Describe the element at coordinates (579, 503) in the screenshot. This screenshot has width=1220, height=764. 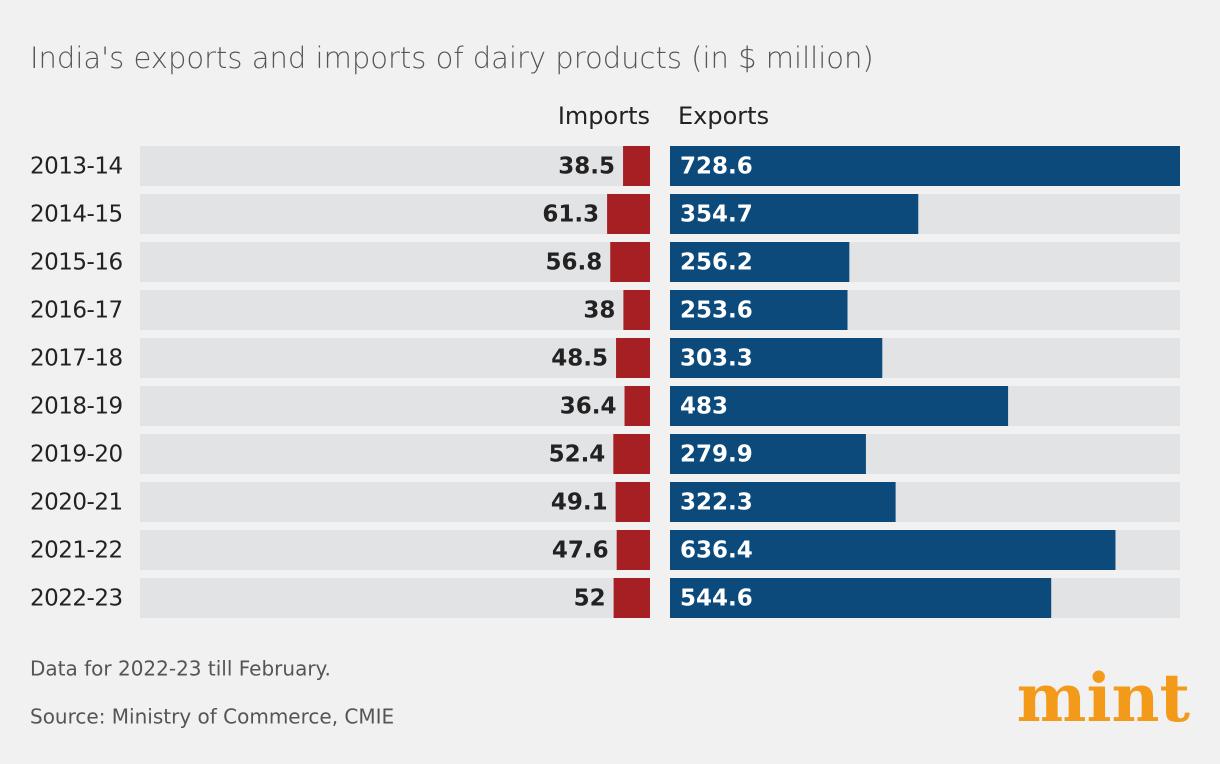
I see `import-value-label: 49.1` at that location.